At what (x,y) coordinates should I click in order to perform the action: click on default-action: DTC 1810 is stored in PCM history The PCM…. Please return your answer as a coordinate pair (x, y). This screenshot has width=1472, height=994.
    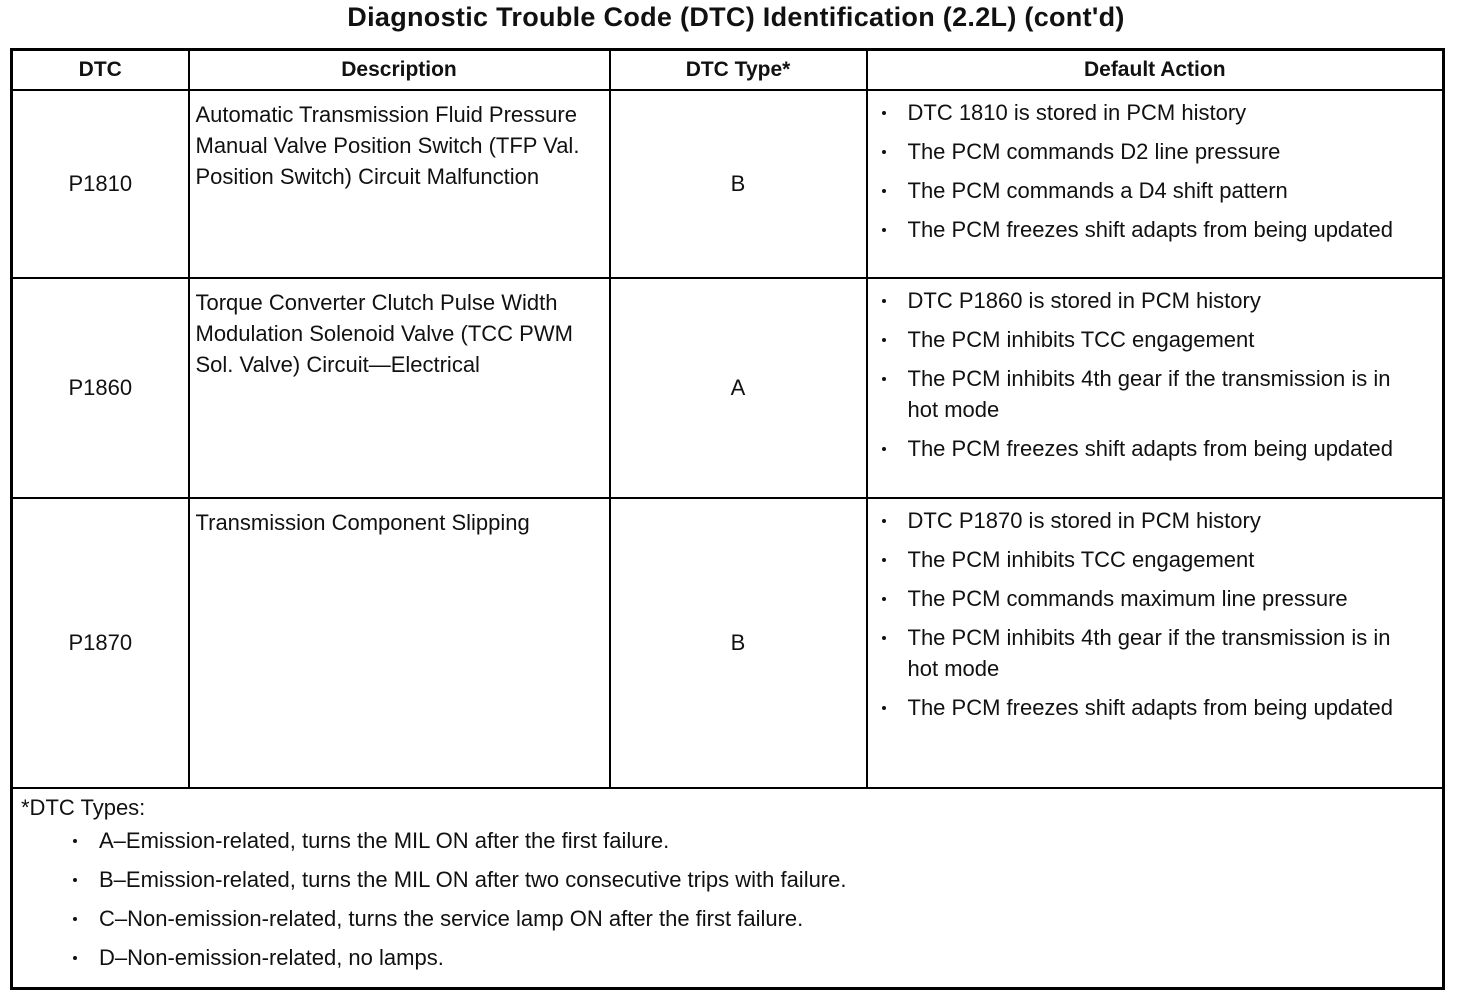
    Looking at the image, I should click on (1155, 184).